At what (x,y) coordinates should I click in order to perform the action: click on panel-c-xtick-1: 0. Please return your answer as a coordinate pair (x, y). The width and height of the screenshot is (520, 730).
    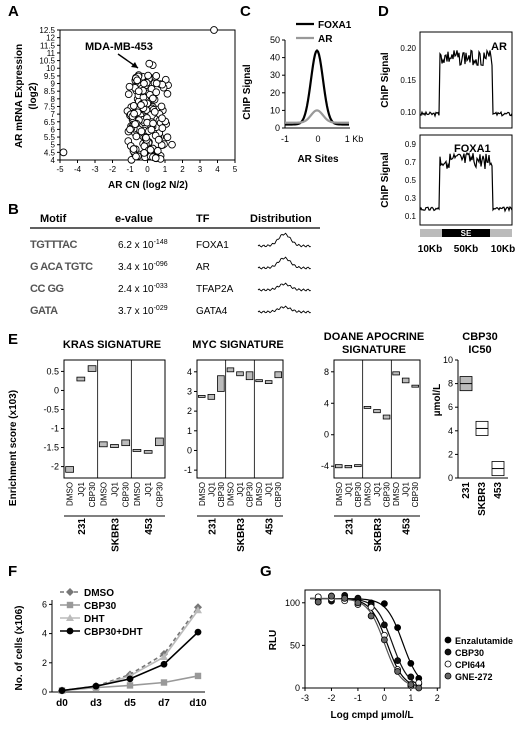
    Looking at the image, I should click on (317, 139).